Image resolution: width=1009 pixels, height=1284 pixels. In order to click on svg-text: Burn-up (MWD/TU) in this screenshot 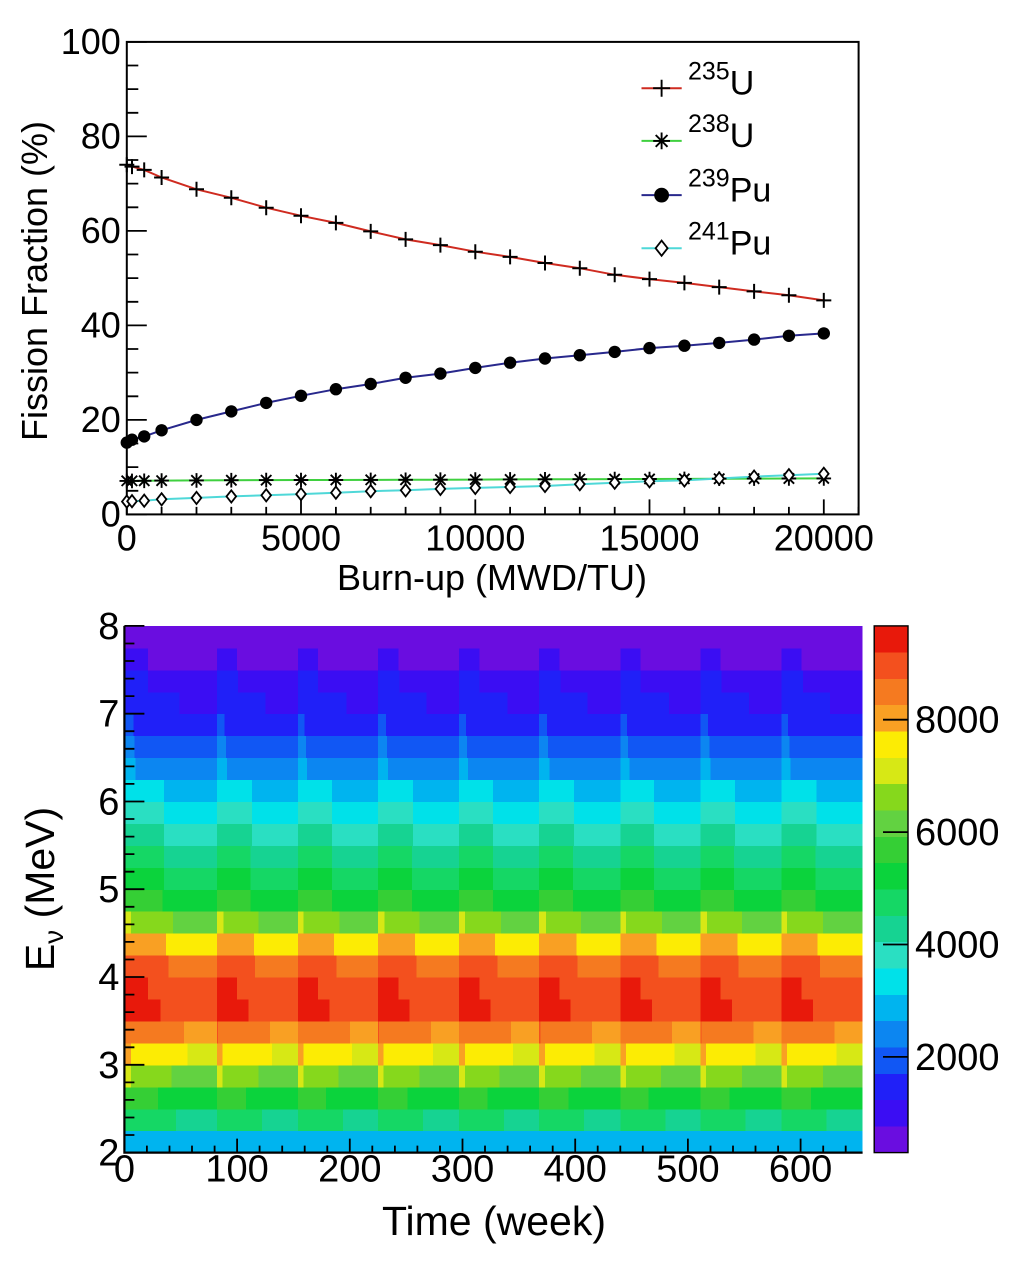, I will do `click(492, 577)`.